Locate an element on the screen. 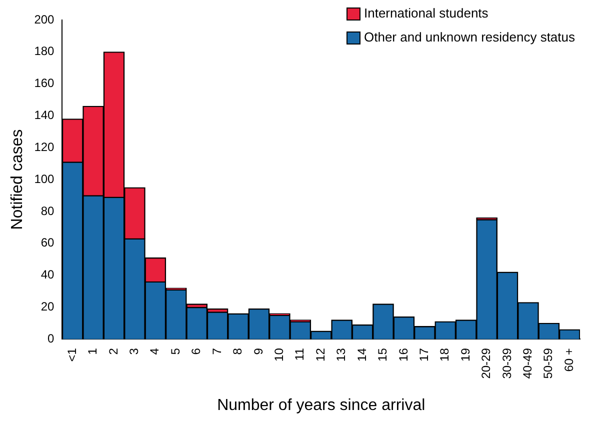 The height and width of the screenshot is (423, 590). x-tick-label: 16 is located at coordinates (403, 355).